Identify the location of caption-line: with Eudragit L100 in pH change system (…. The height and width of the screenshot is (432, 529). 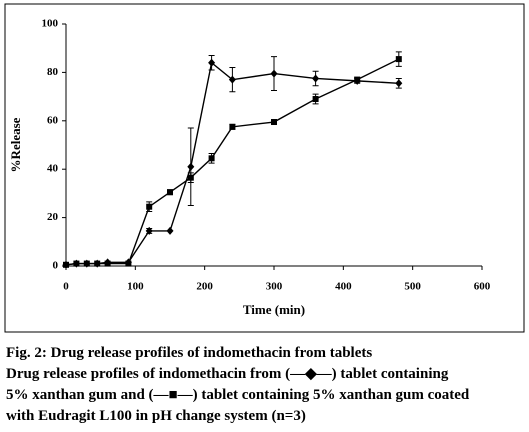
(156, 416).